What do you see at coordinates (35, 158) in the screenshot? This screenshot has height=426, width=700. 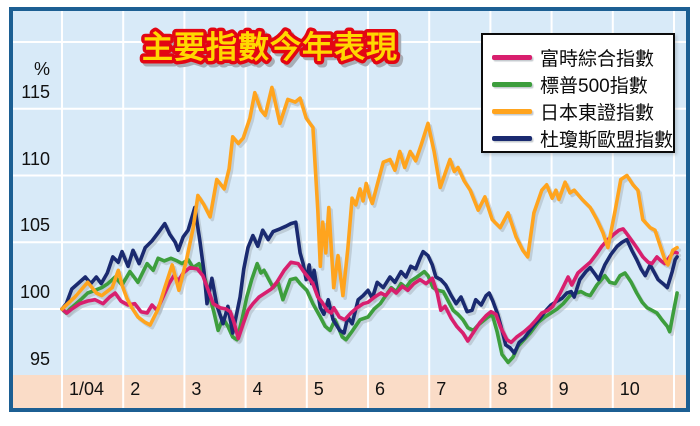 I see `y-tick-label: 110` at bounding box center [35, 158].